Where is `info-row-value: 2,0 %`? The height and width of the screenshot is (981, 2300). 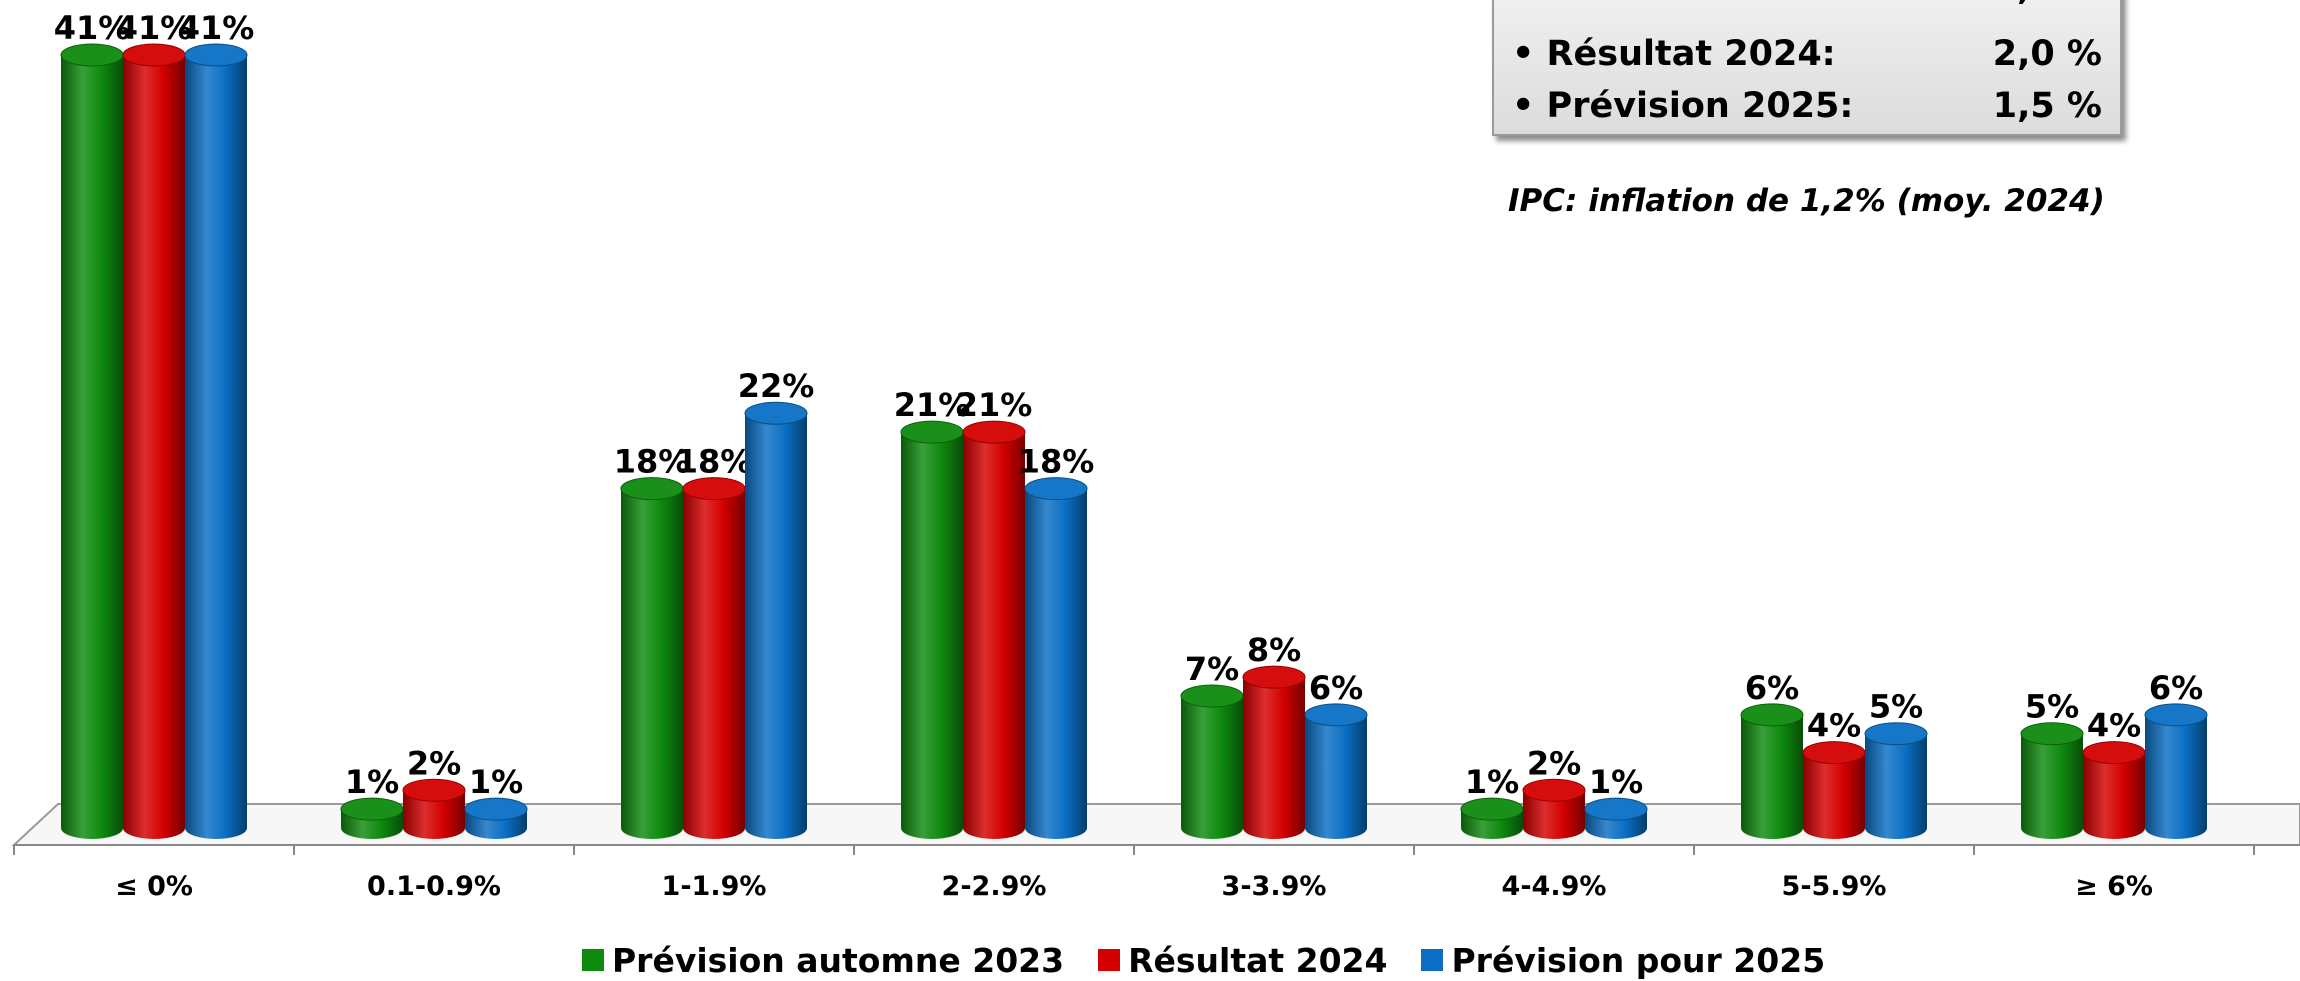
info-row-value: 2,0 % is located at coordinates (2047, 54).